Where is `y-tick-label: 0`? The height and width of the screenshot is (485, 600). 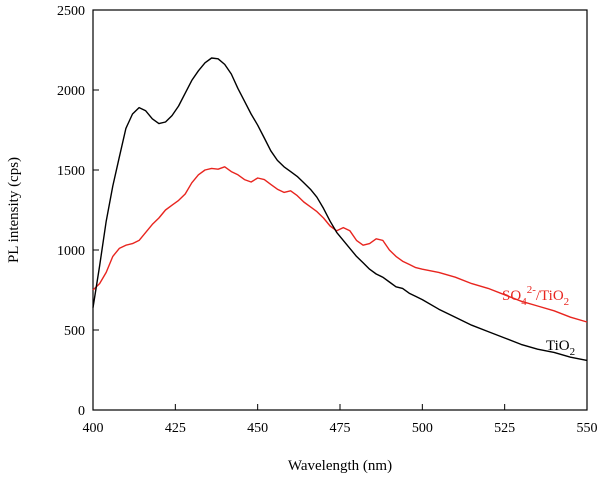
y-tick-label: 0 is located at coordinates (81, 411).